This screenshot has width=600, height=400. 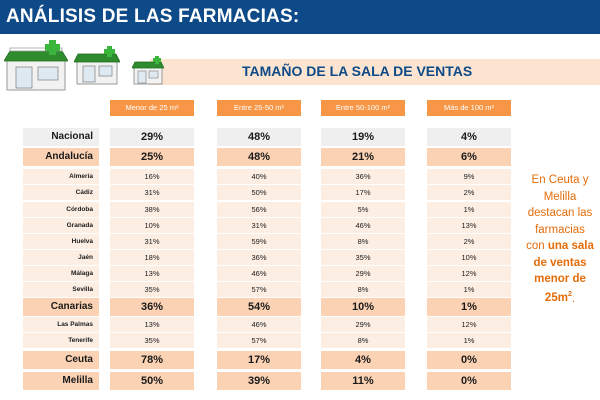 What do you see at coordinates (152, 360) in the screenshot?
I see `table-cell: 78%` at bounding box center [152, 360].